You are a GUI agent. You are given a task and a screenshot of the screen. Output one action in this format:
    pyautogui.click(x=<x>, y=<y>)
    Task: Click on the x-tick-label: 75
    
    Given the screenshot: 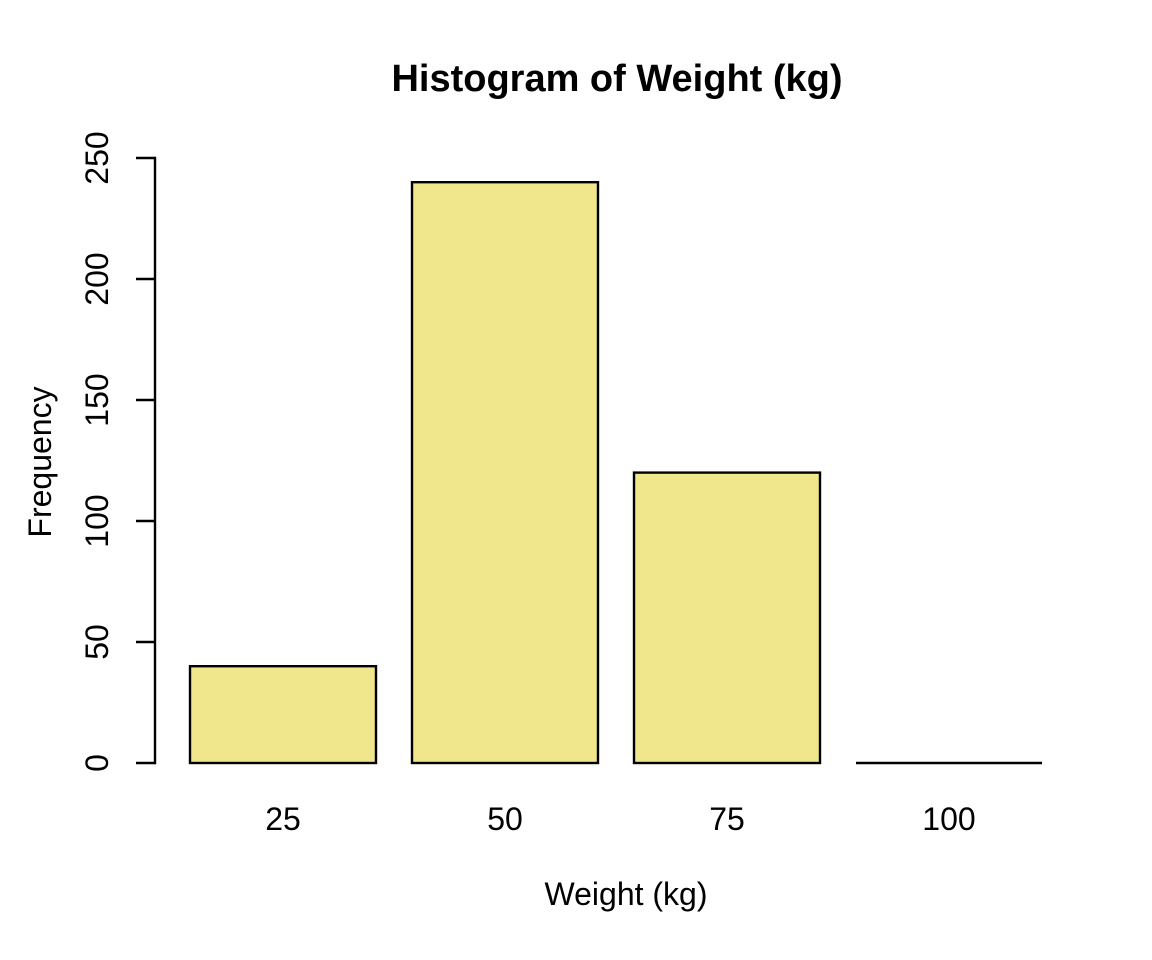 What is the action you would take?
    pyautogui.click(x=727, y=819)
    